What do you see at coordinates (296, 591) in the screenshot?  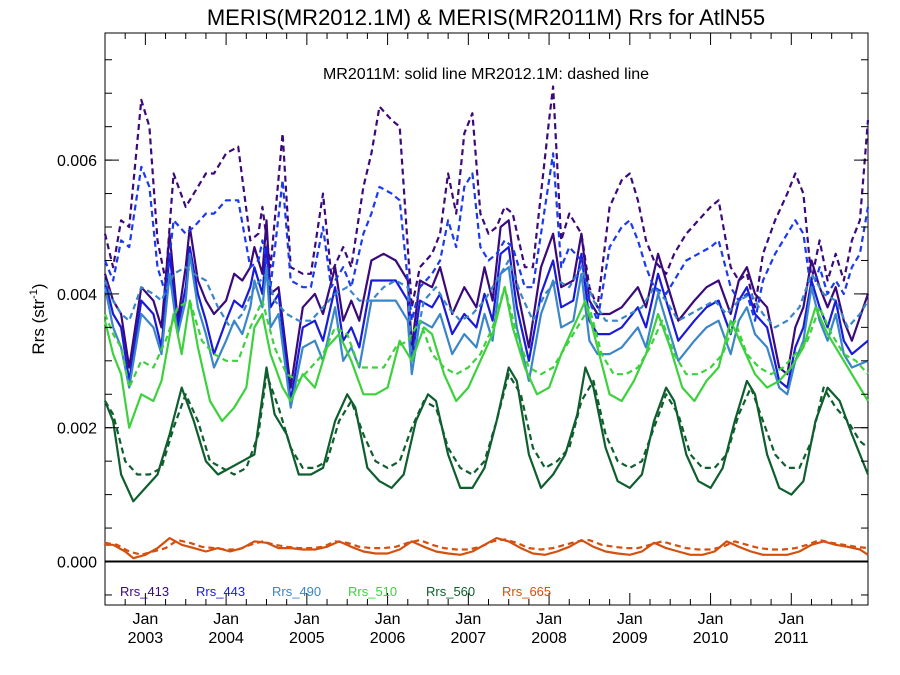 I see `legend-item-rrs-490: Rrs_490` at bounding box center [296, 591].